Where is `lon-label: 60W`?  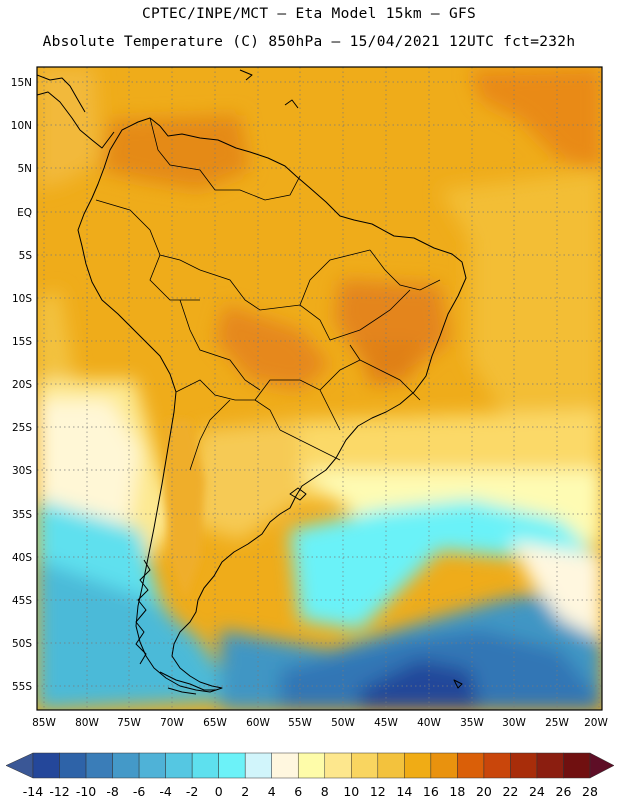
lon-label: 60W is located at coordinates (258, 723).